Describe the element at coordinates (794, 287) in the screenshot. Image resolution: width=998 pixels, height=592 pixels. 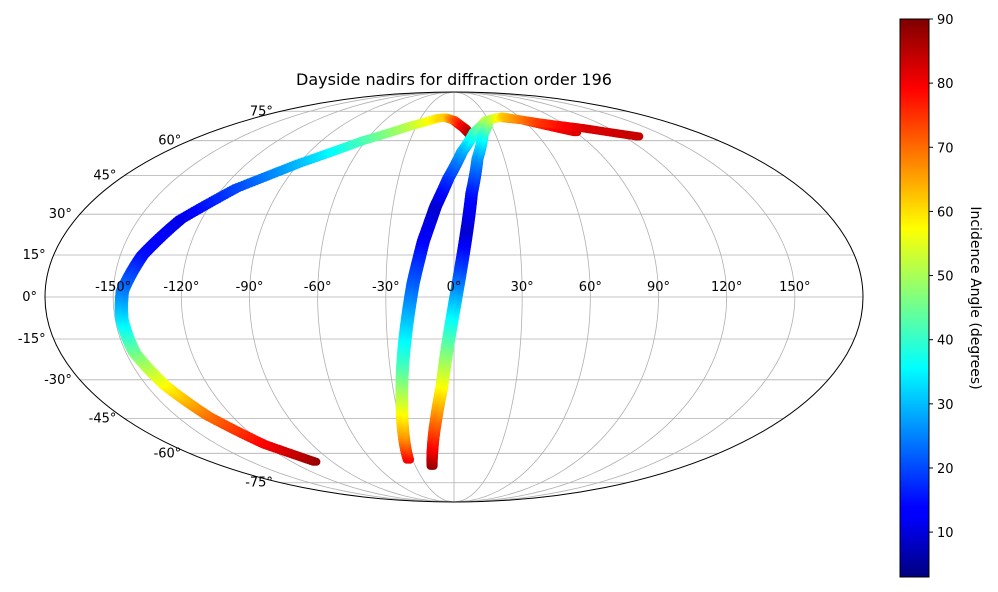
I see `lon-tick-label: 150°` at that location.